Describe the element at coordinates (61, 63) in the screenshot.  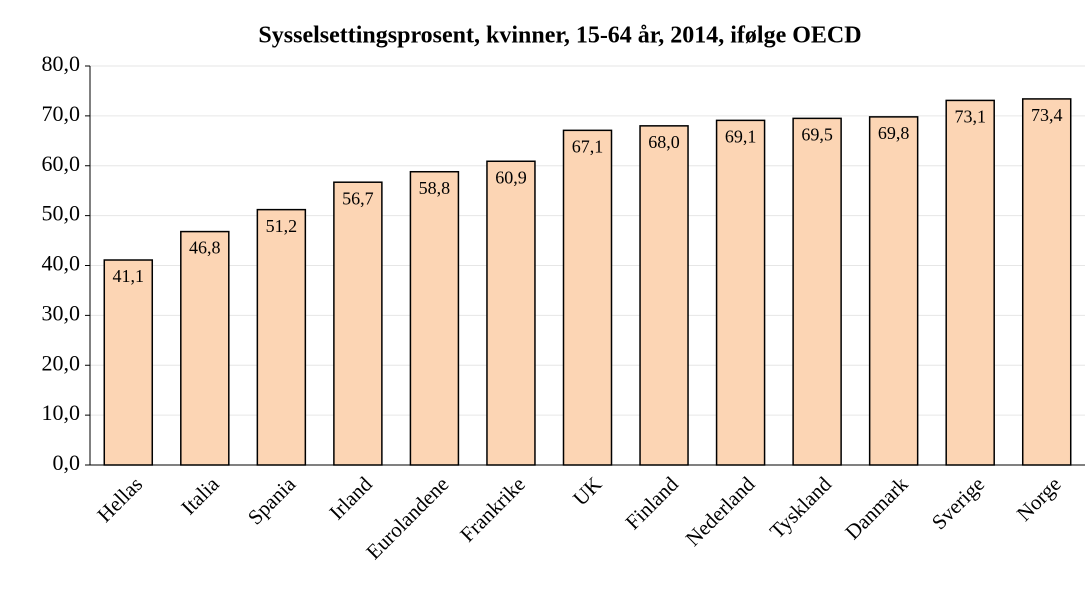
I see `y-tick-label: 80,0` at that location.